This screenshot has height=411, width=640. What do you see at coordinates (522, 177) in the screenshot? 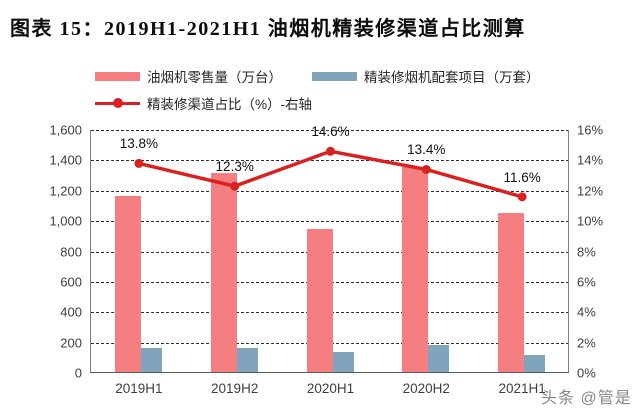
I see `data-label: 11.6%` at bounding box center [522, 177].